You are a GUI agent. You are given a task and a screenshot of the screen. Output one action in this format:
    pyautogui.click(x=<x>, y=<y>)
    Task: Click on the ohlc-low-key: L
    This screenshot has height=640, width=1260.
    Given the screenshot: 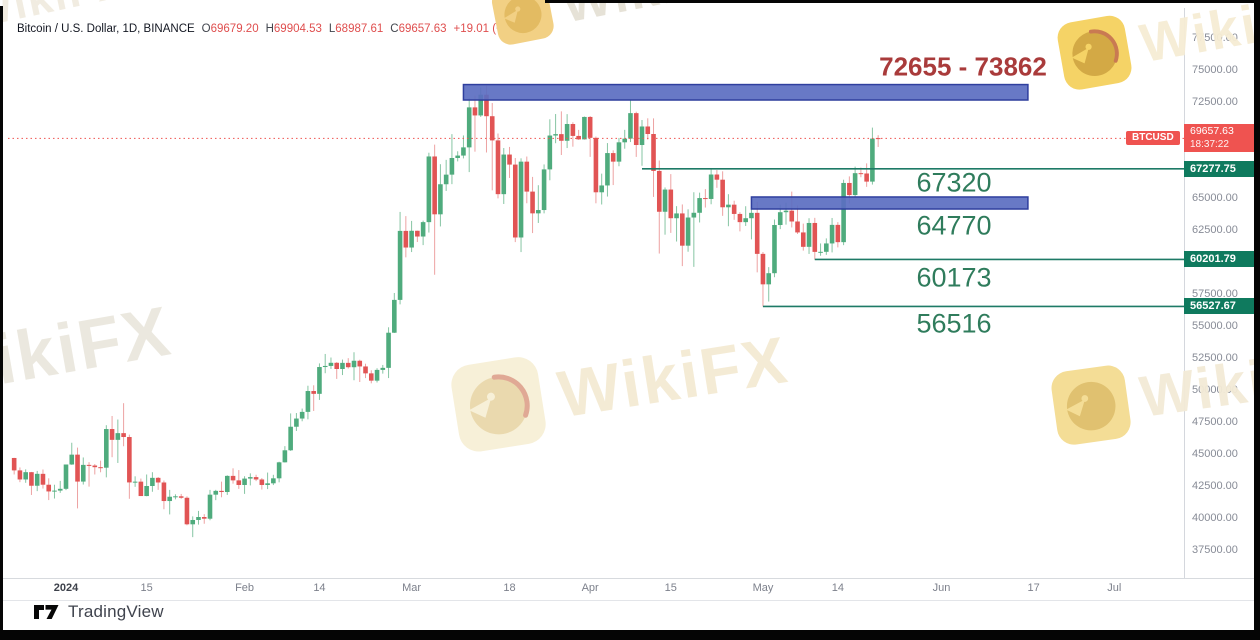 What is the action you would take?
    pyautogui.click(x=332, y=29)
    